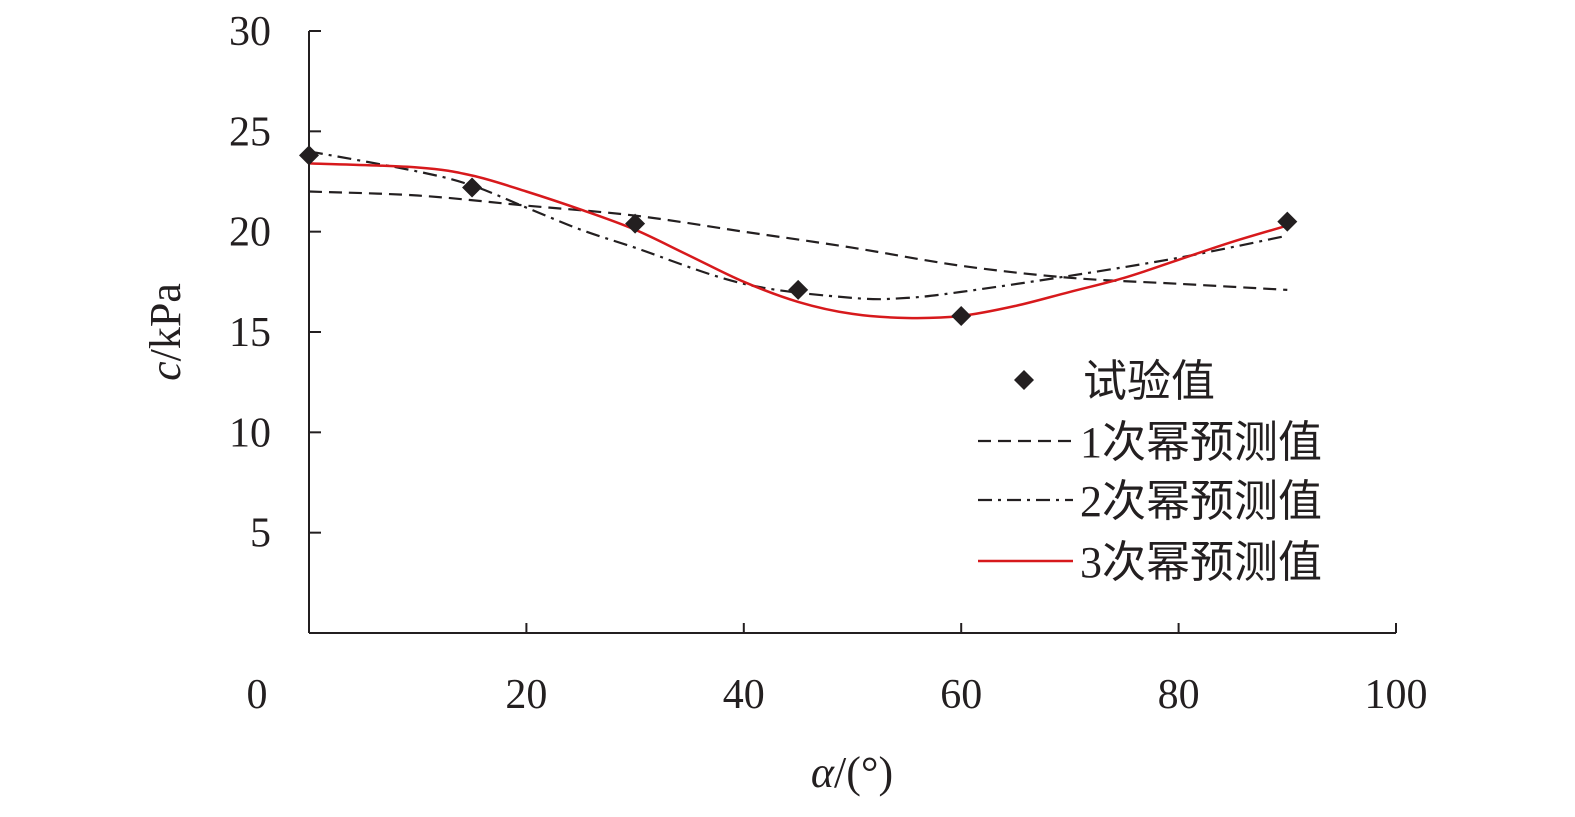  I want to click on x-axis-label-unit: /(°), so click(863, 772).